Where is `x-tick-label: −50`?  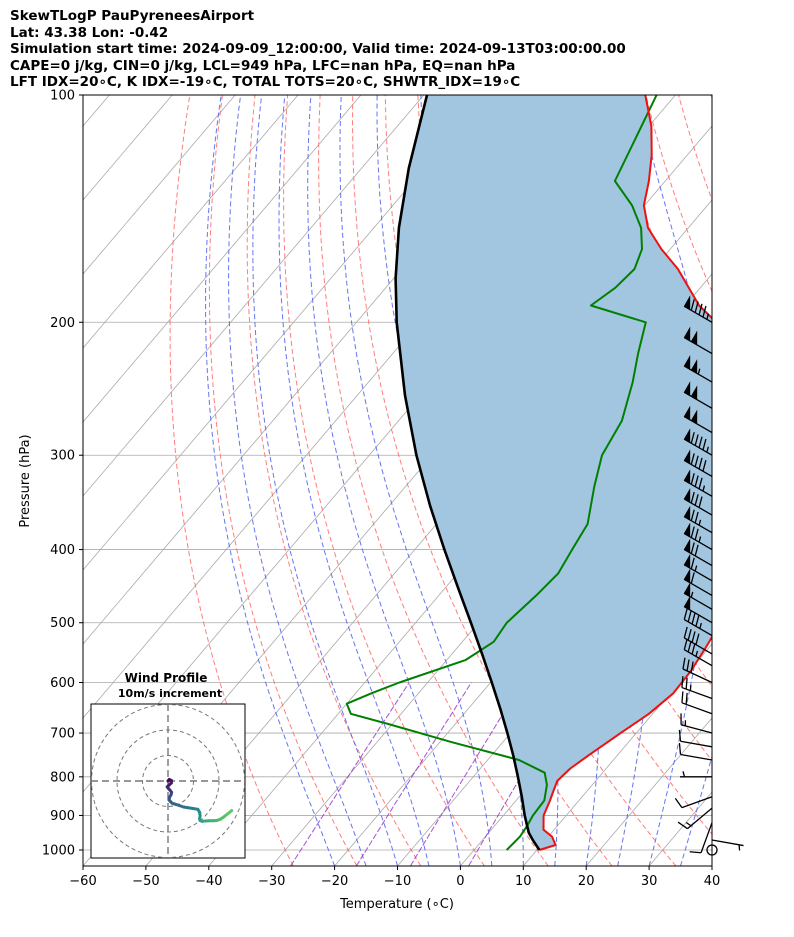
x-tick-label: −50 is located at coordinates (145, 881).